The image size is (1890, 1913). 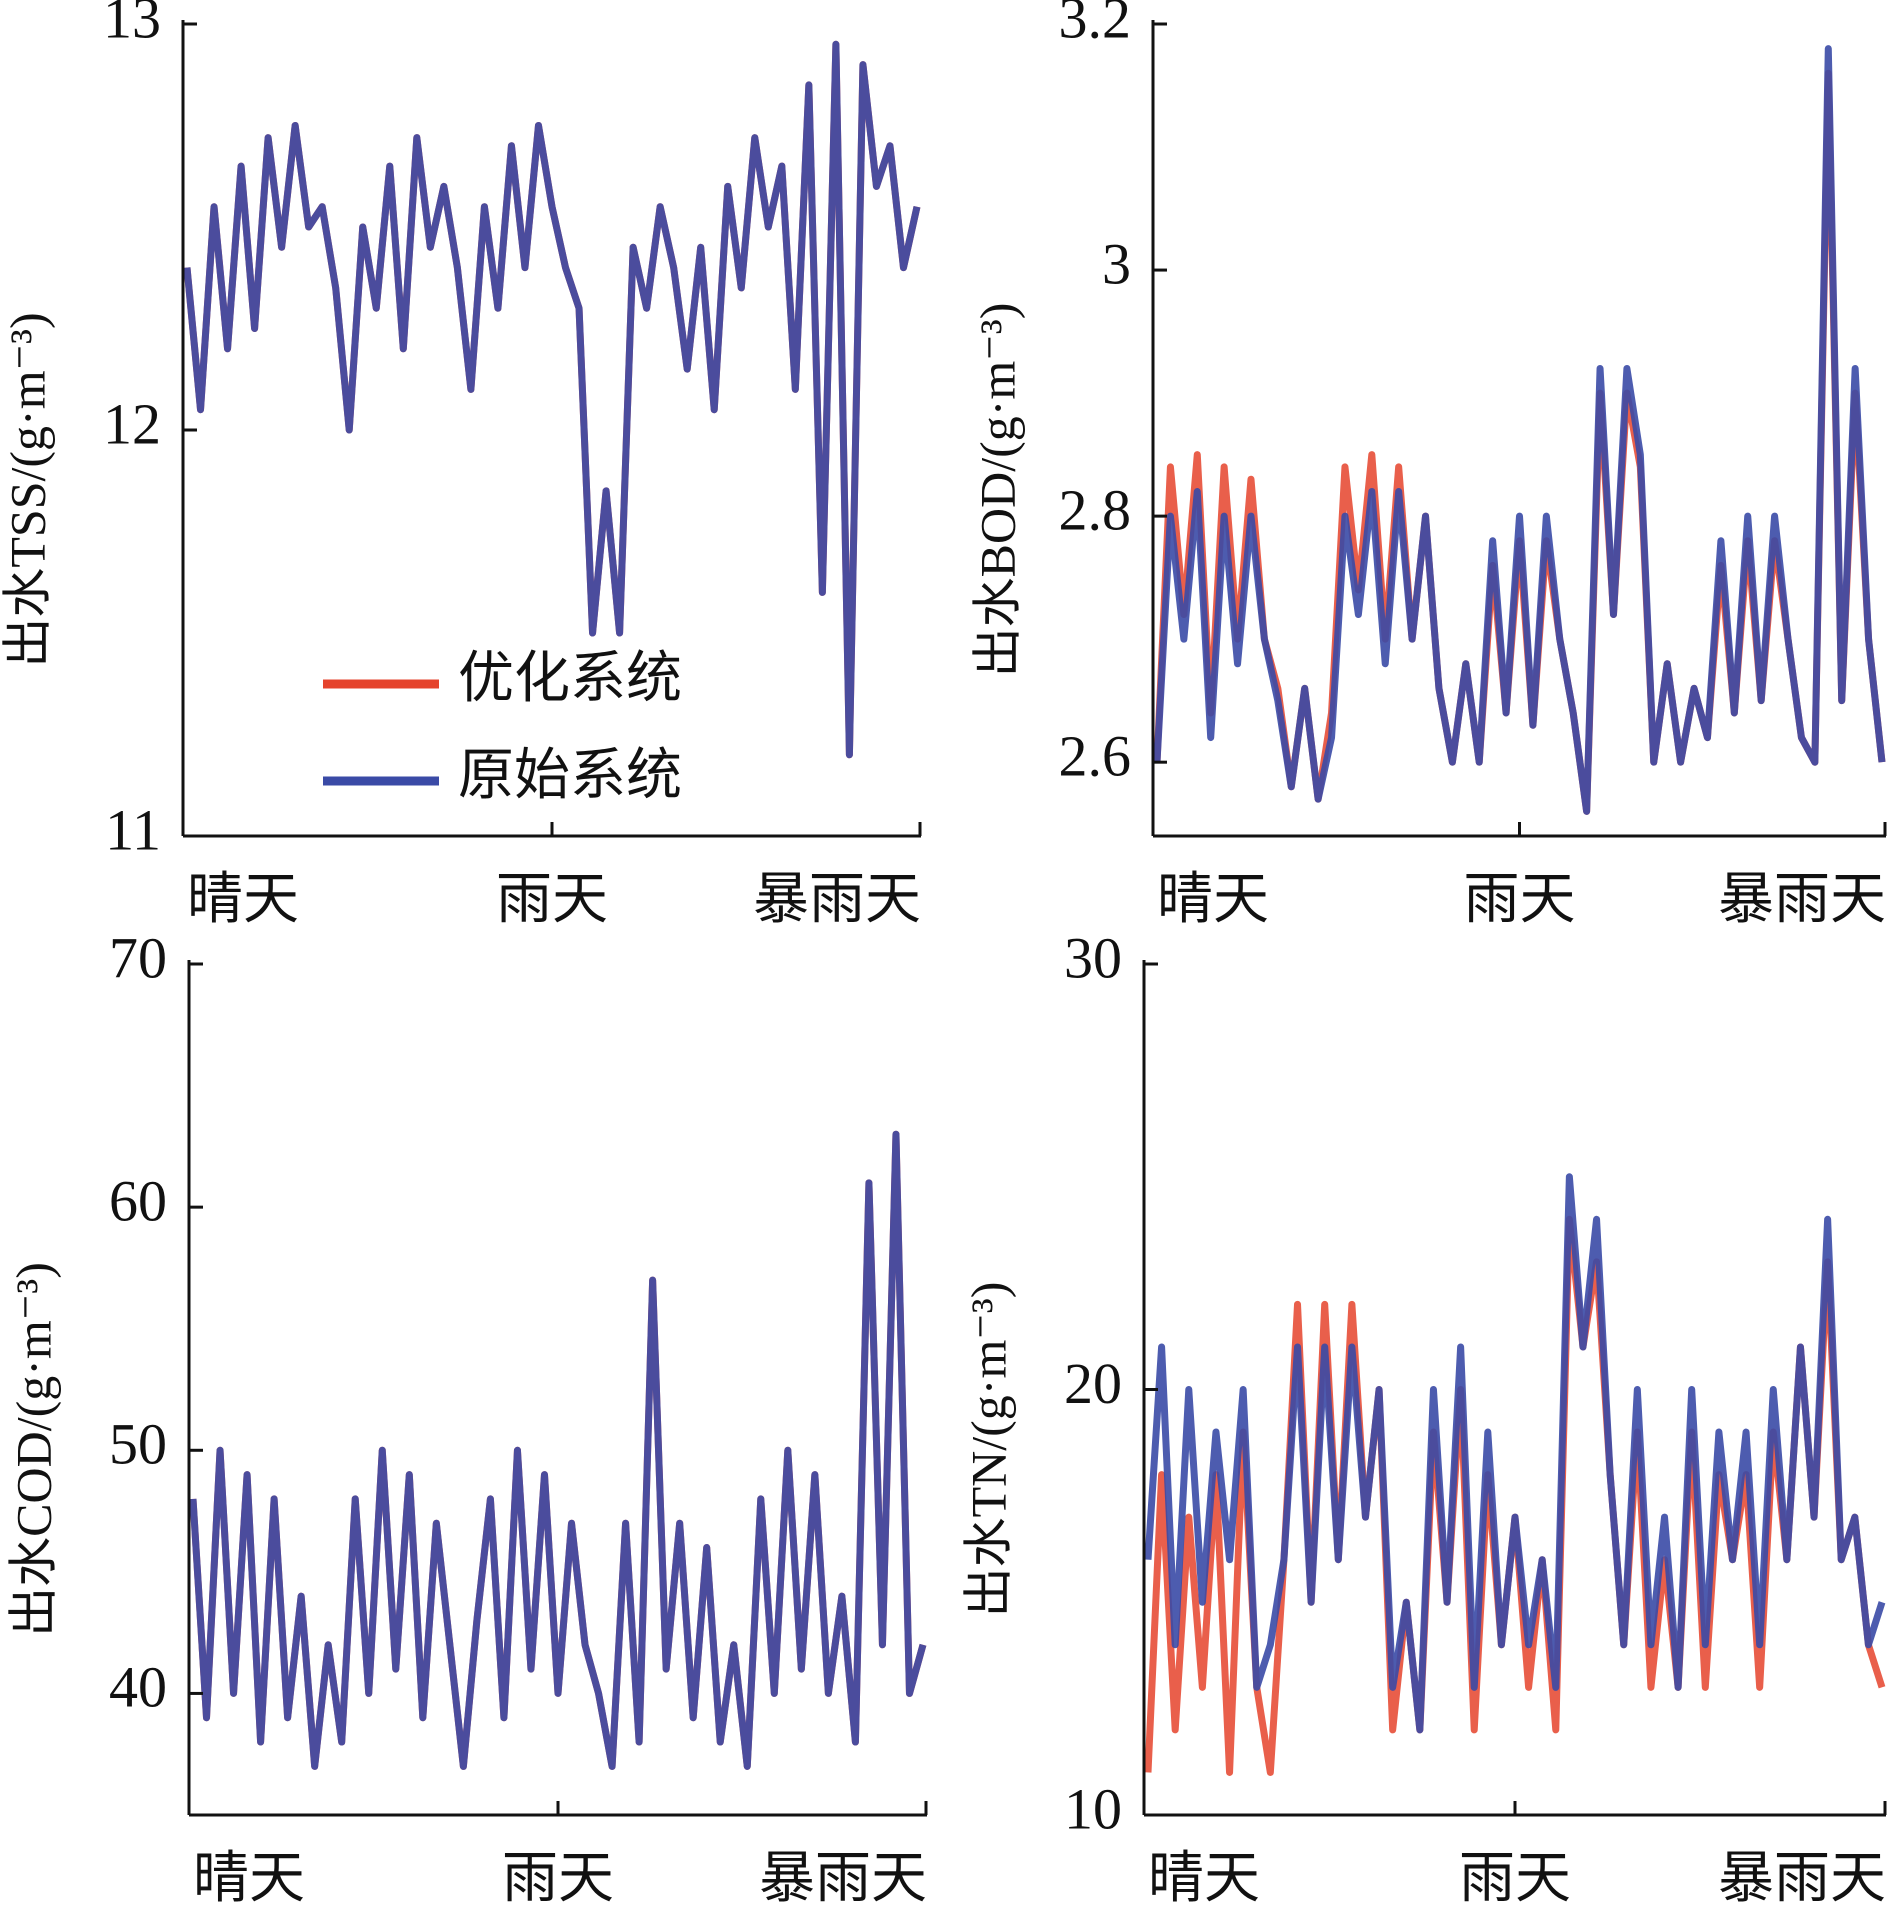 What do you see at coordinates (1093, 1808) in the screenshot?
I see `y-tick-label: 10` at bounding box center [1093, 1808].